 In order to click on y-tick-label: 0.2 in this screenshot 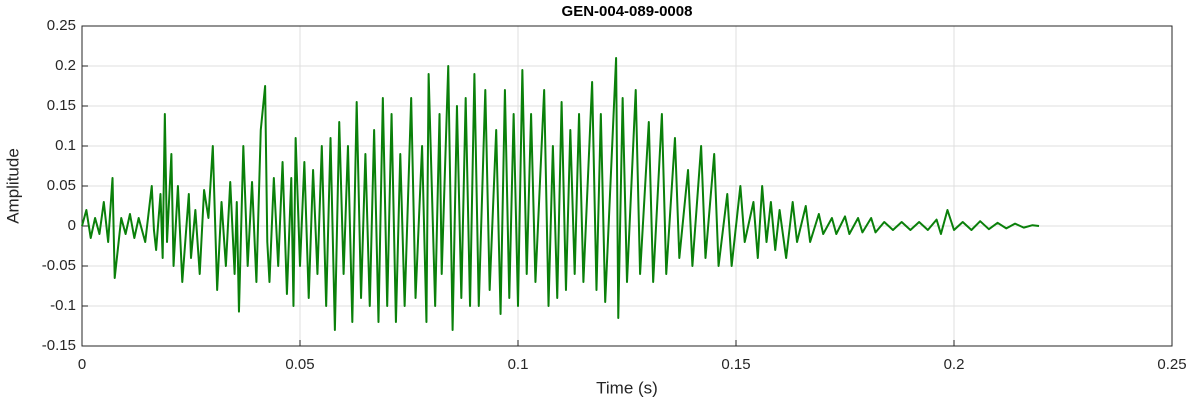, I will do `click(65, 65)`.